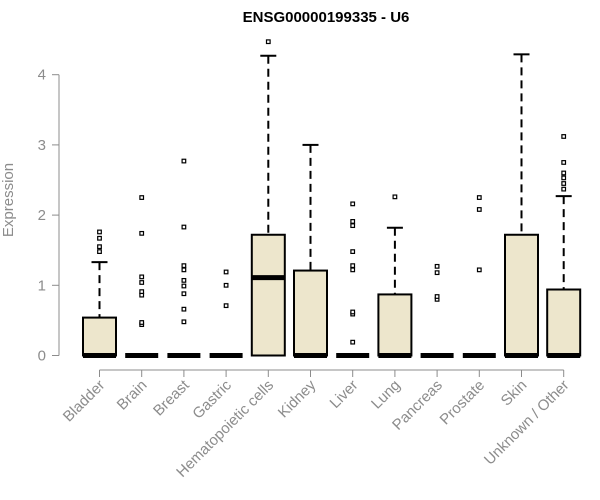 The width and height of the screenshot is (600, 500). What do you see at coordinates (297, 398) in the screenshot?
I see `x-tick-label: Kidney` at bounding box center [297, 398].